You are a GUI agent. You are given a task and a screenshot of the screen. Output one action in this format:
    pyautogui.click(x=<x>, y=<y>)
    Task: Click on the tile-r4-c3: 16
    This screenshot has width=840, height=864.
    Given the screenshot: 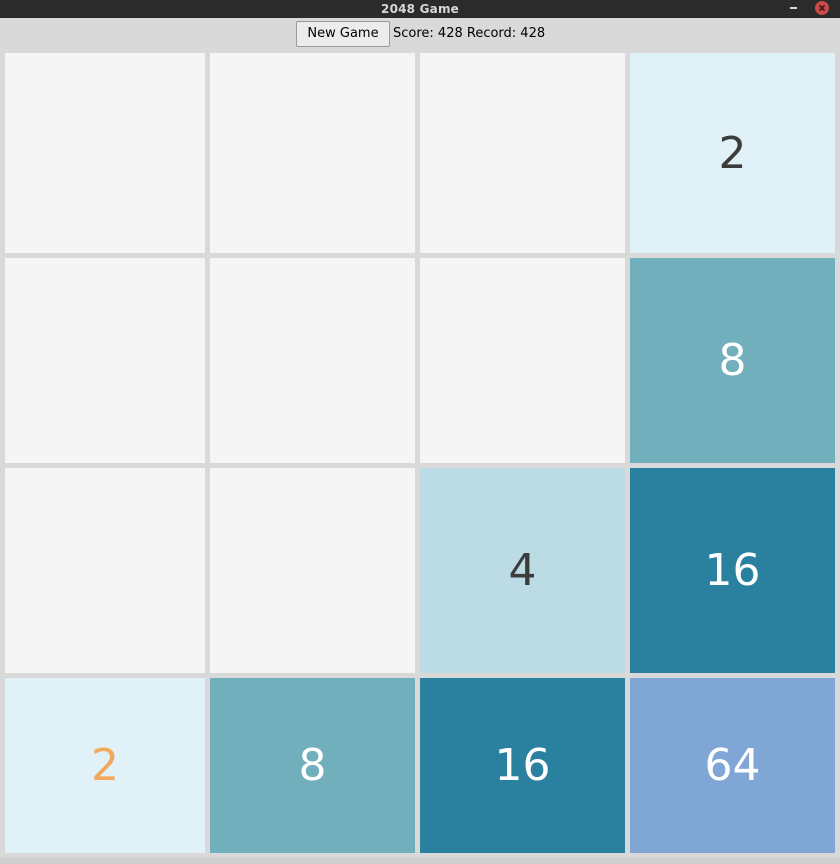 What is the action you would take?
    pyautogui.click(x=522, y=765)
    